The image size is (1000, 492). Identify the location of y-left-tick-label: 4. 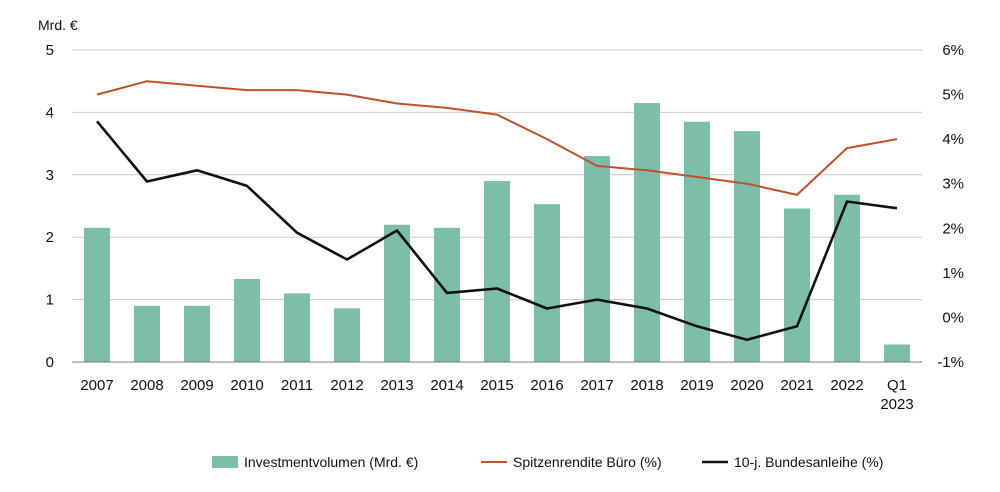
(50, 112).